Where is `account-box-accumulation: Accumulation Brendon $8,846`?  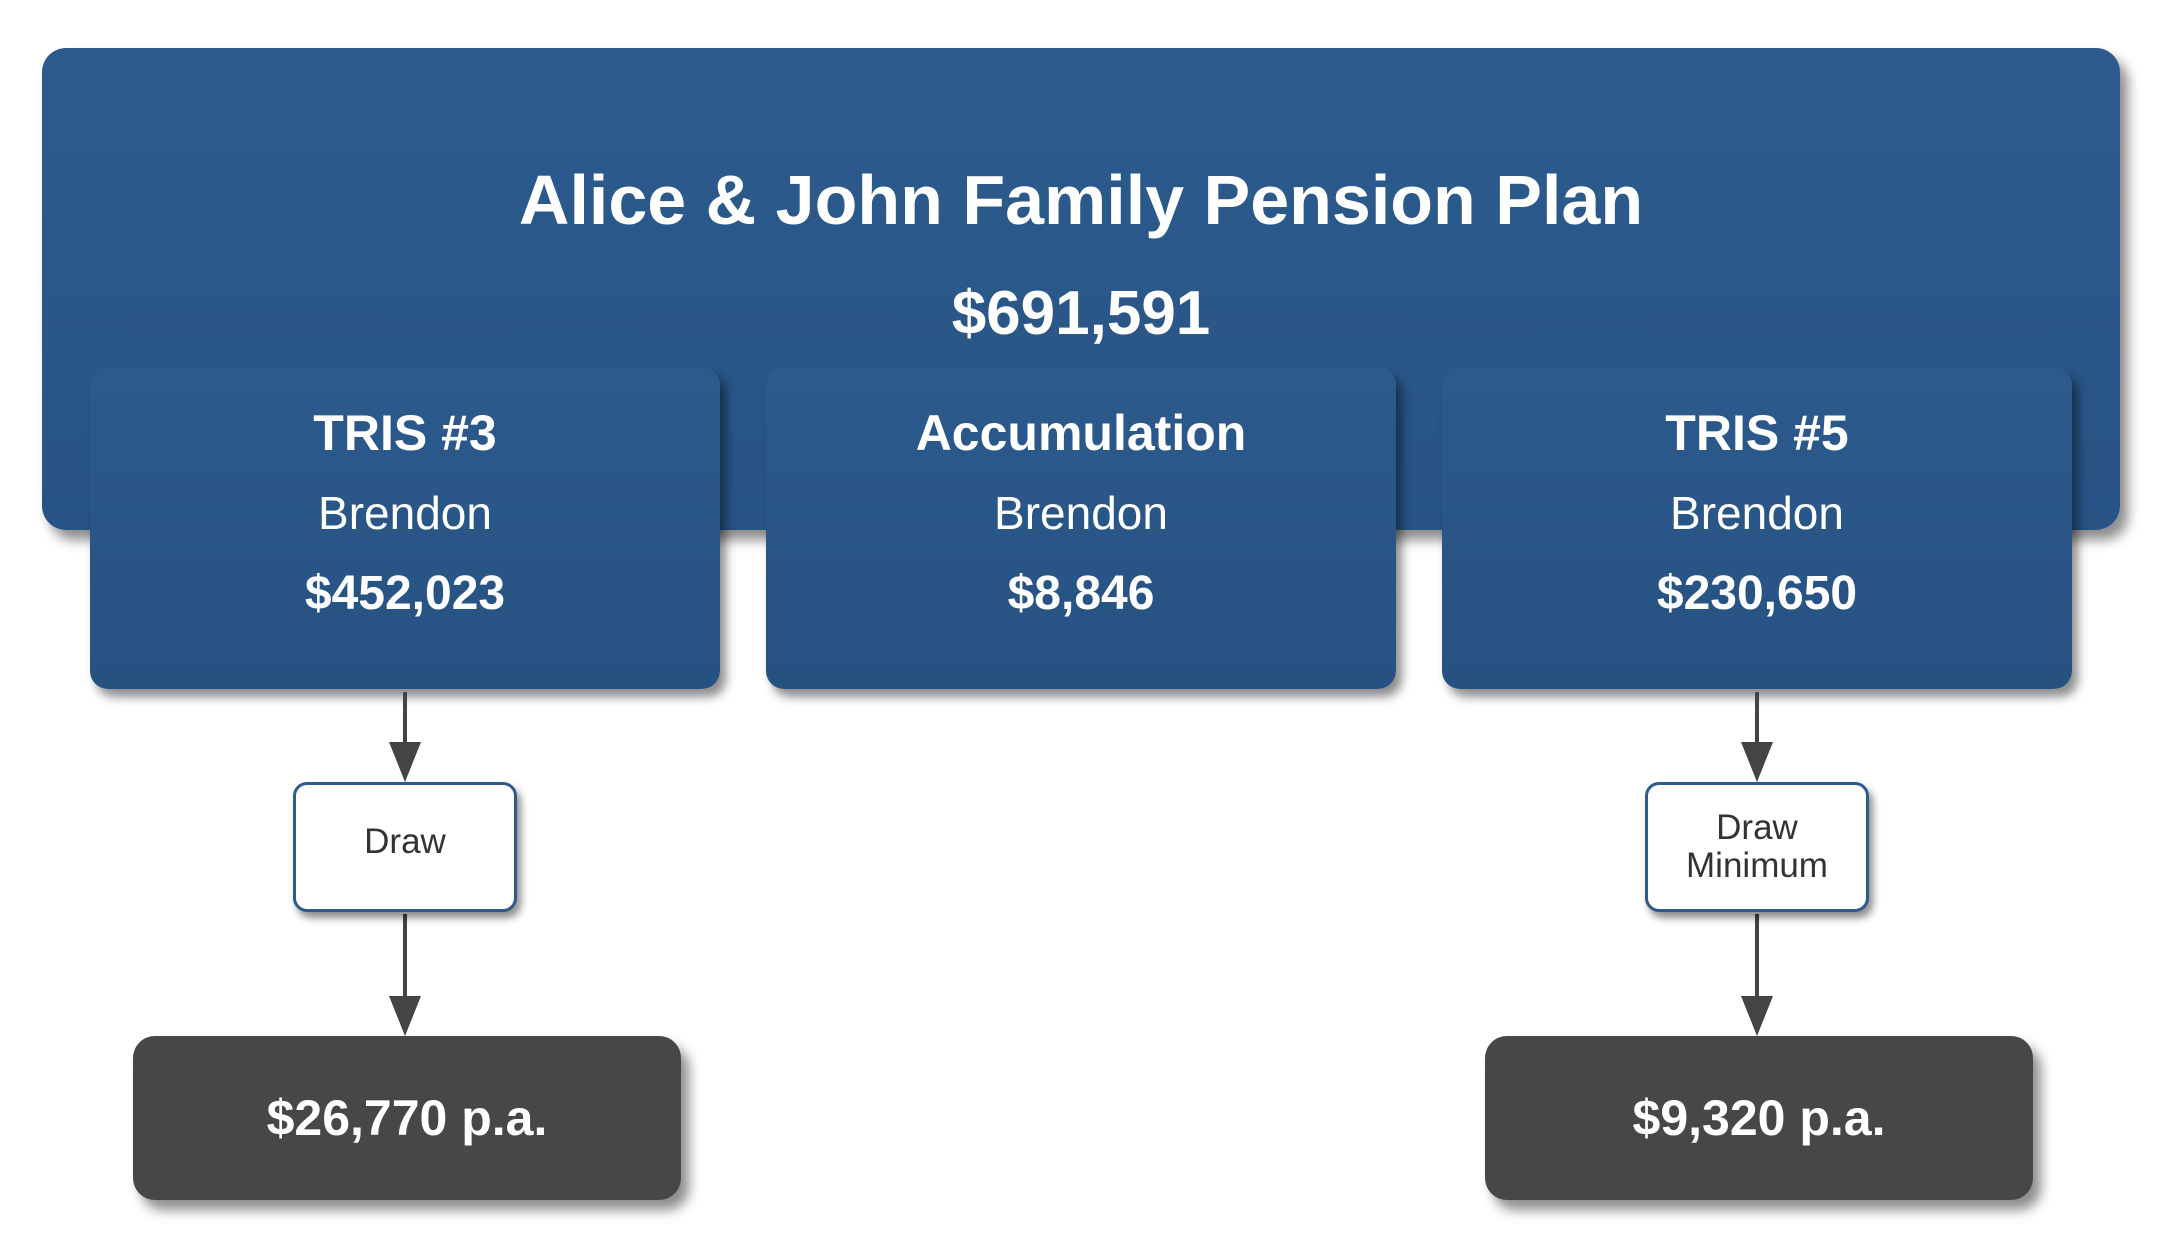 account-box-accumulation: Accumulation Brendon $8,846 is located at coordinates (1081, 528).